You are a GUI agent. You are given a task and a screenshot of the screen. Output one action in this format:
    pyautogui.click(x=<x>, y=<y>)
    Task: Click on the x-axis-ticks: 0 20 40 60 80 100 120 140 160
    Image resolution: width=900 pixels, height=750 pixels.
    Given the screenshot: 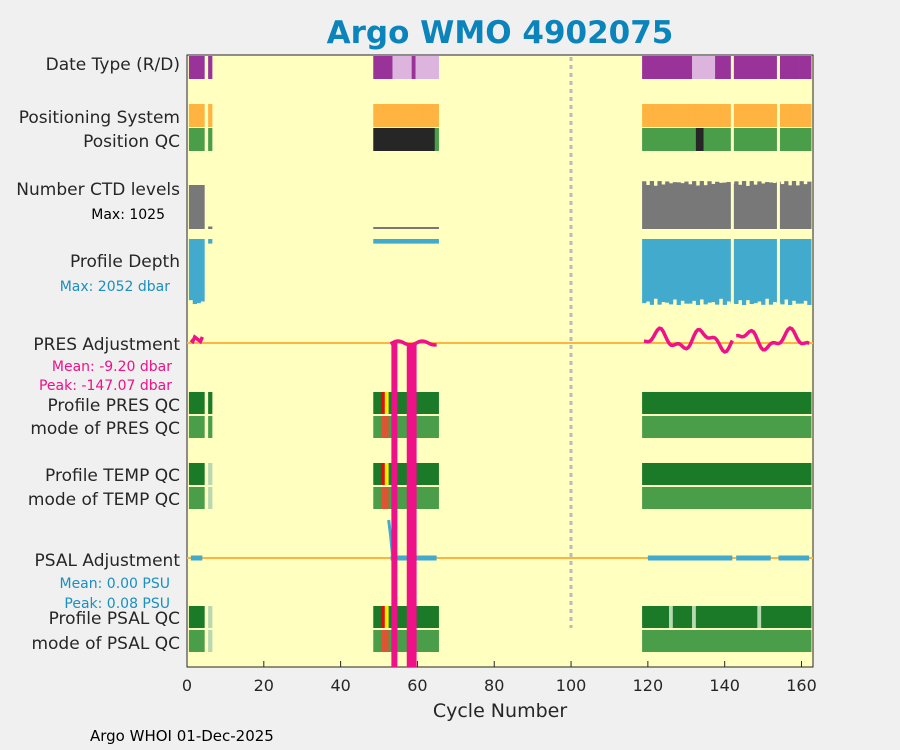 What is the action you would take?
    pyautogui.click(x=499, y=678)
    